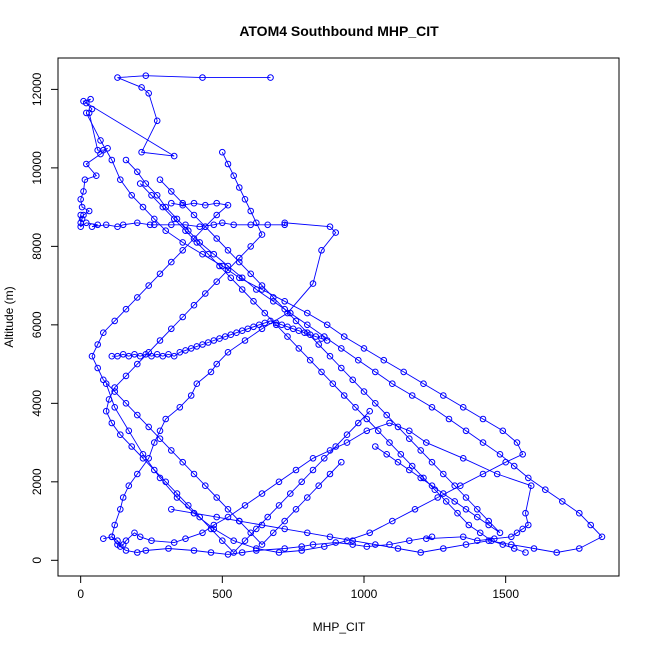 This screenshot has width=650, height=655. What do you see at coordinates (37, 246) in the screenshot?
I see `y-tick-label: 8000` at bounding box center [37, 246].